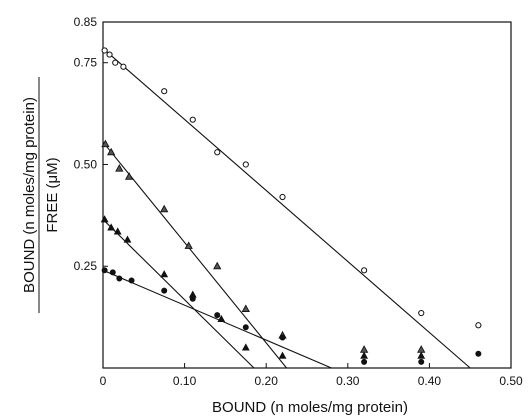  Describe the element at coordinates (29, 195) in the screenshot. I see `y-axis-label-numerator: BOUND (n moles/mg protein)` at that location.